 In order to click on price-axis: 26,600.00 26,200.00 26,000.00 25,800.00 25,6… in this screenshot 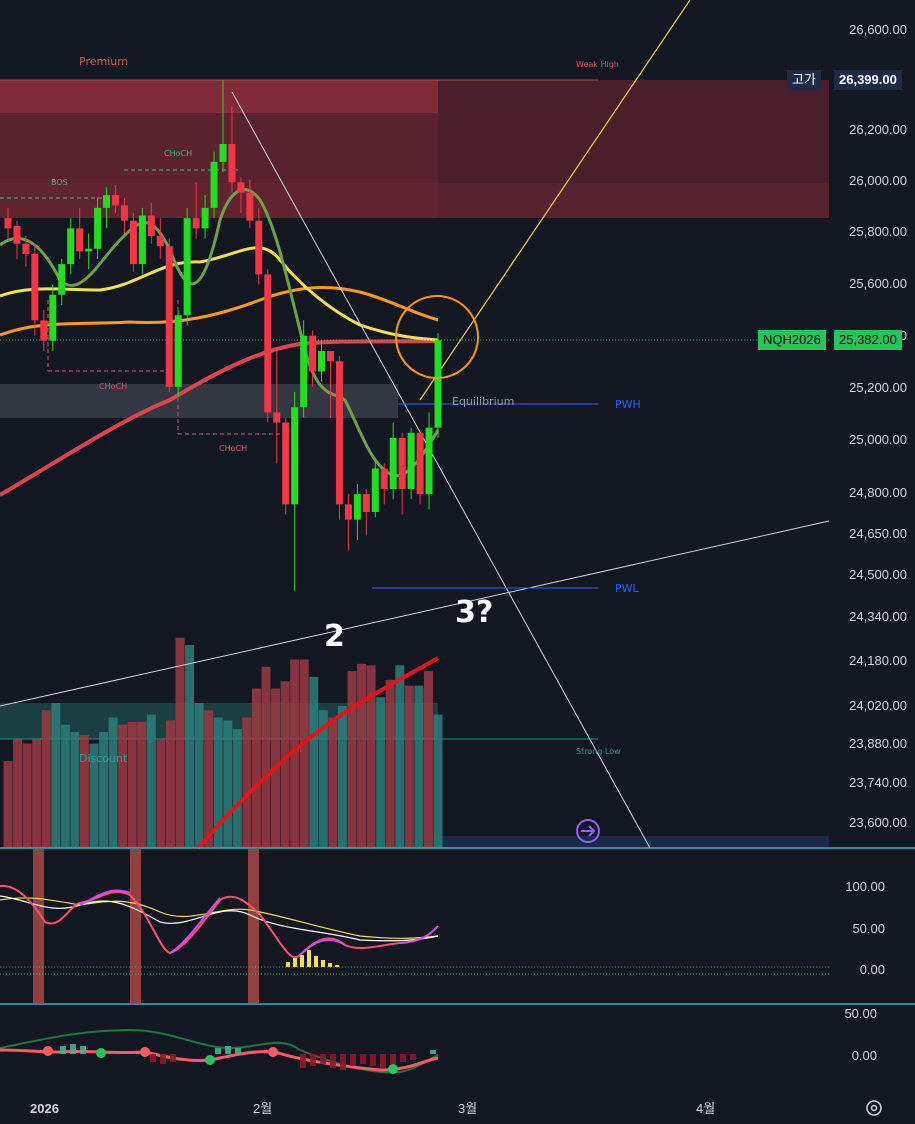, I will do `click(878, 426)`.